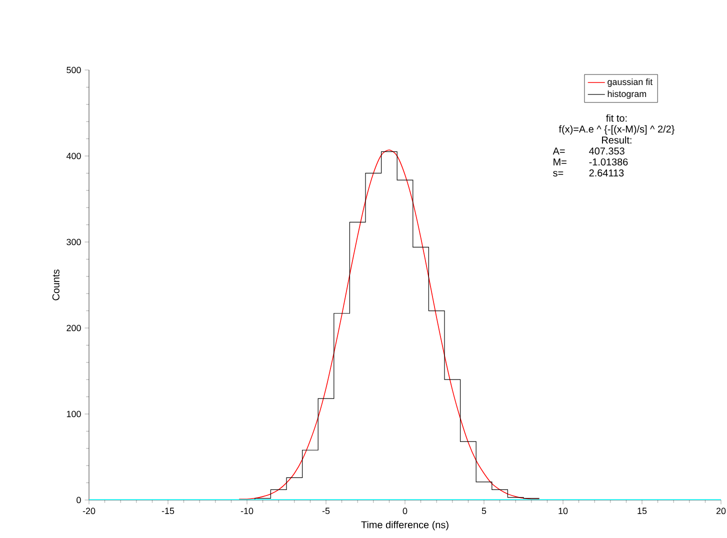  What do you see at coordinates (617, 140) in the screenshot?
I see `annotation: Result:` at bounding box center [617, 140].